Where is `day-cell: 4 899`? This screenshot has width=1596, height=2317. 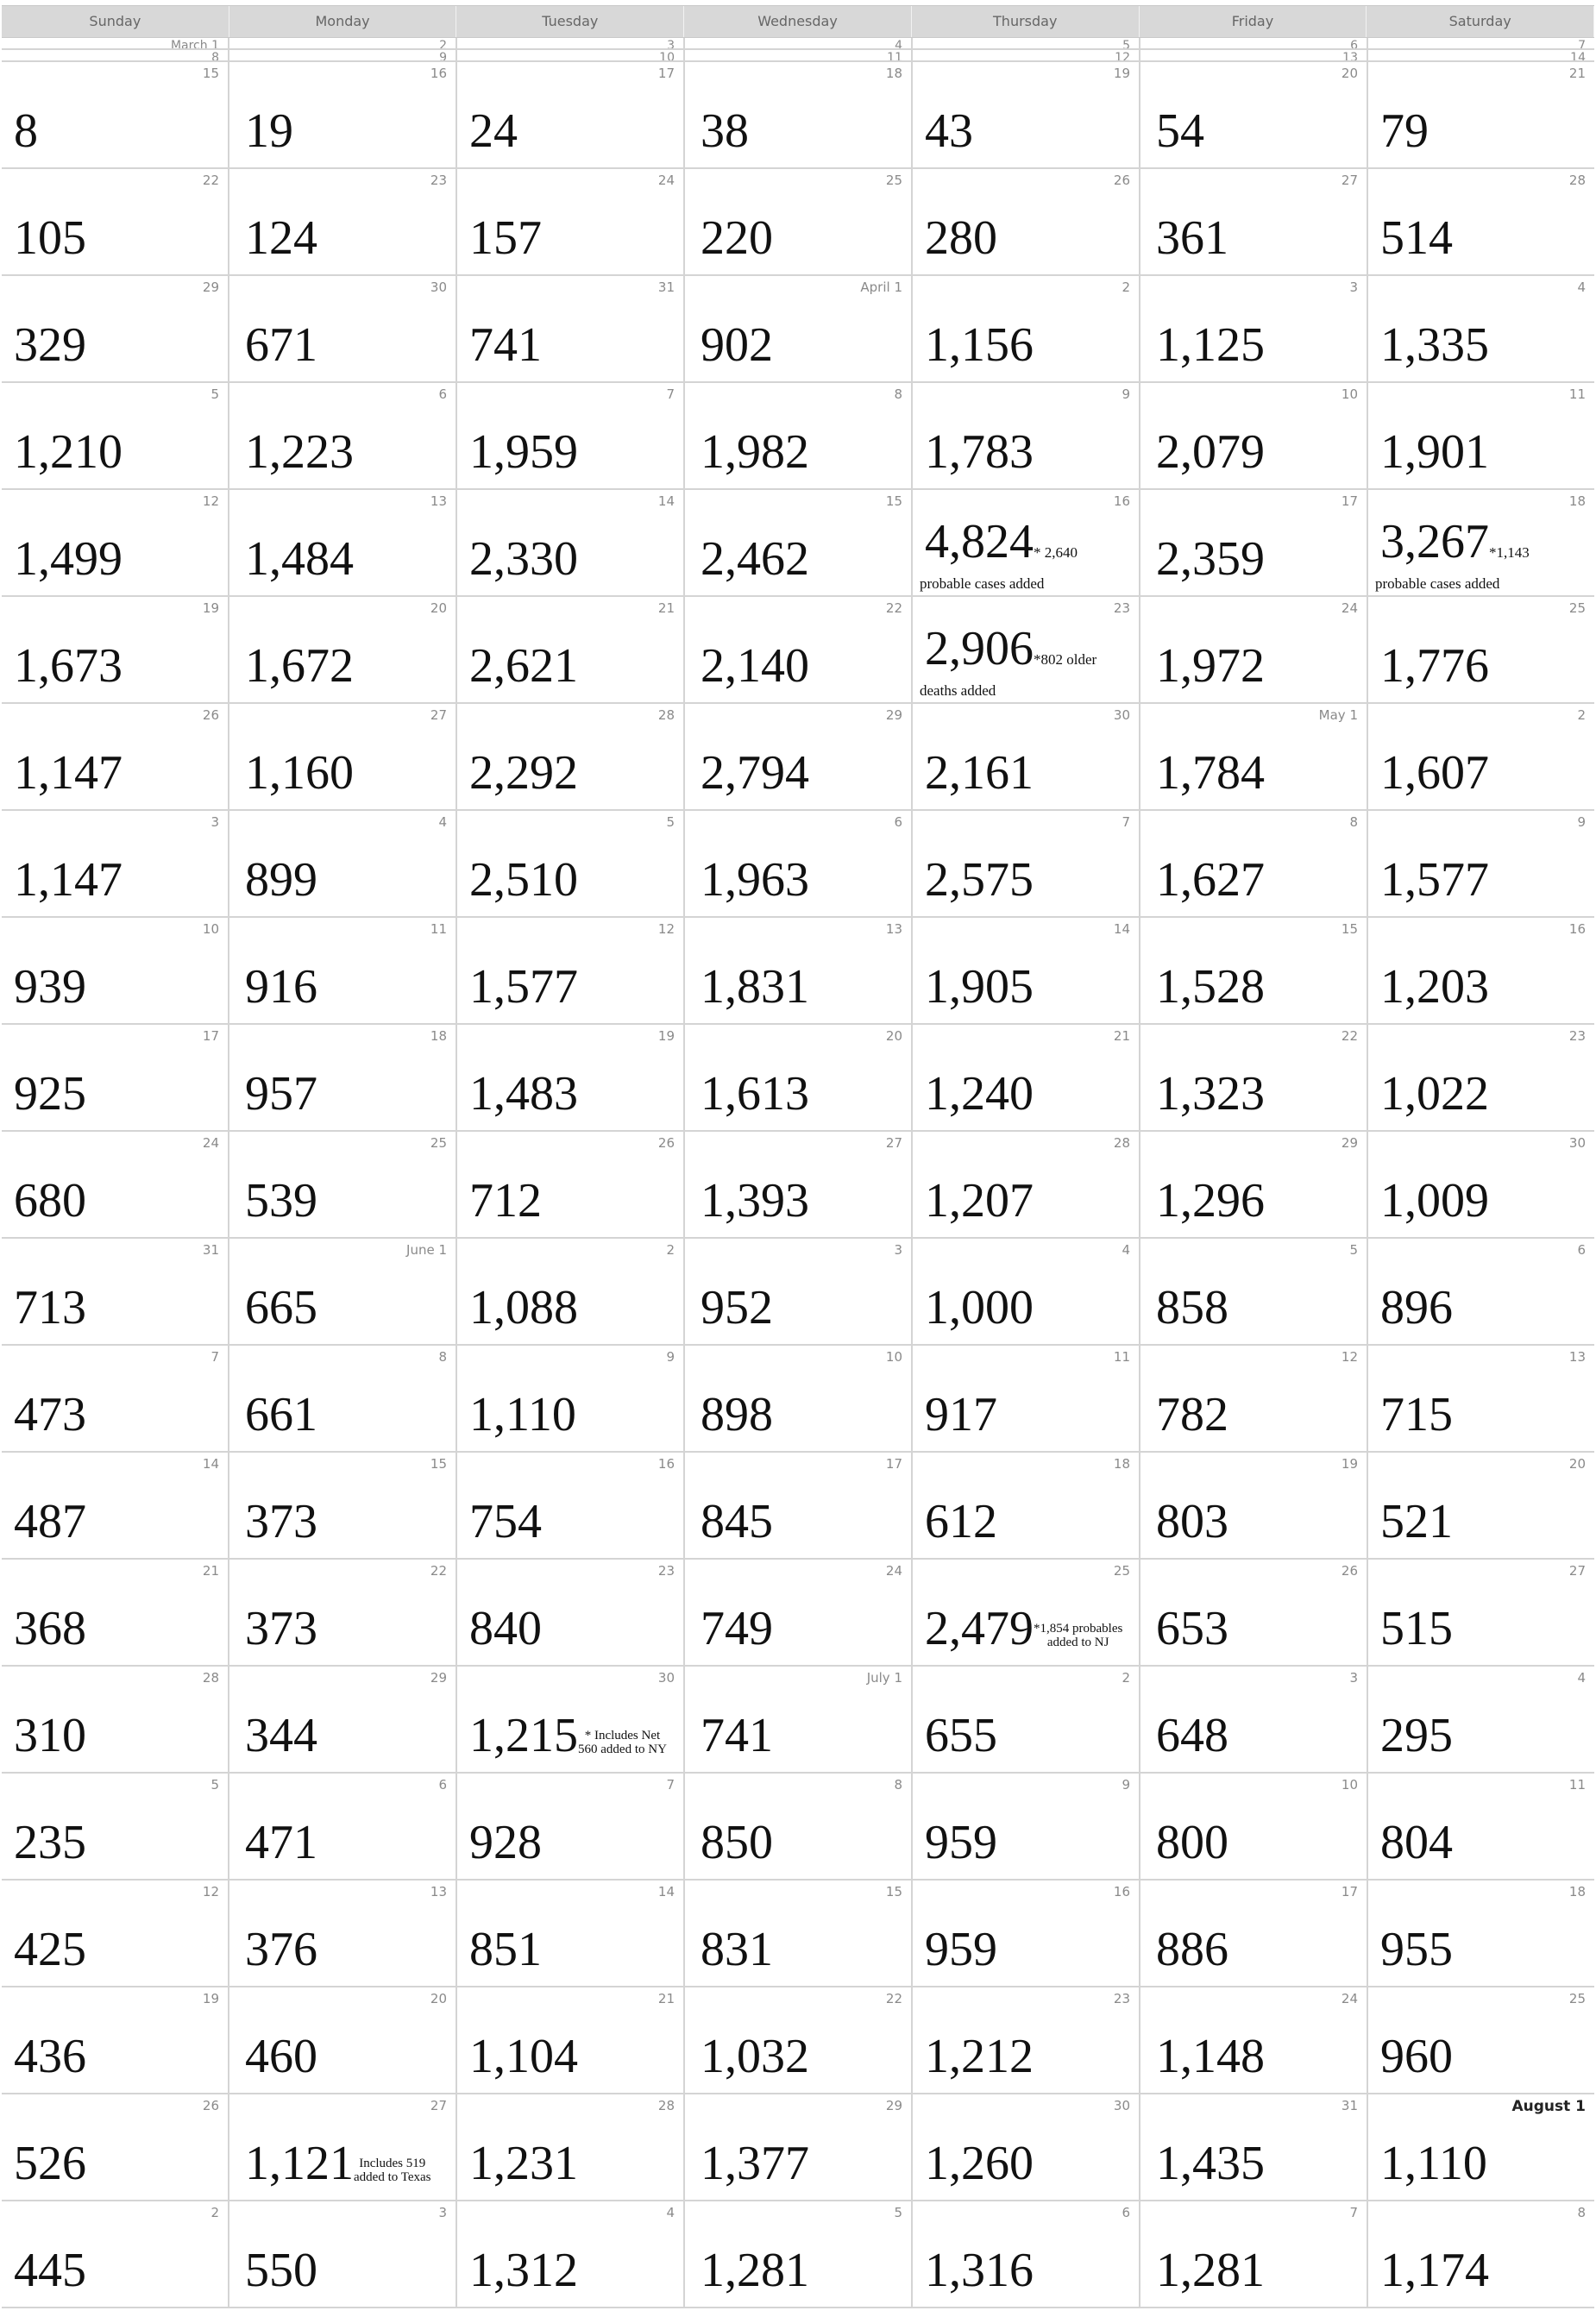
day-cell: 4 899 is located at coordinates (343, 863).